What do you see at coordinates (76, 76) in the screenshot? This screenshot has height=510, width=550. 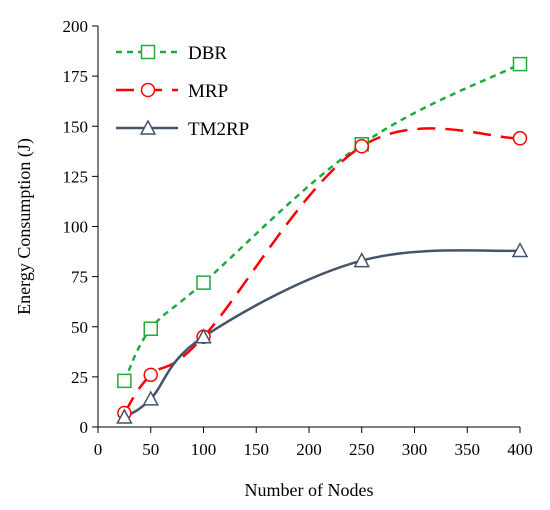 I see `y-tick-label: 175` at bounding box center [76, 76].